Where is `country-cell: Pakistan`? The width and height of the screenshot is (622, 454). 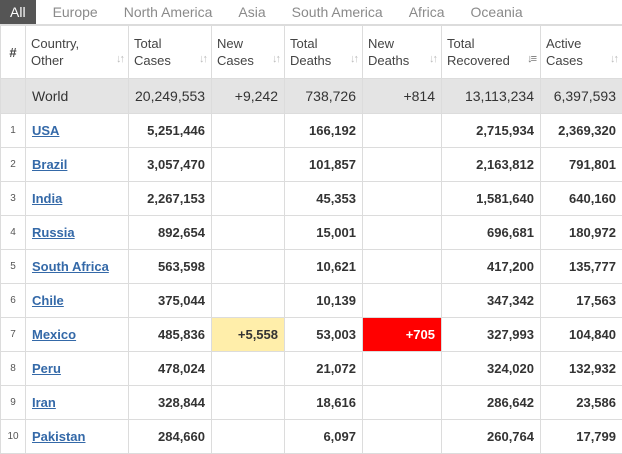
country-cell: Pakistan is located at coordinates (77, 437).